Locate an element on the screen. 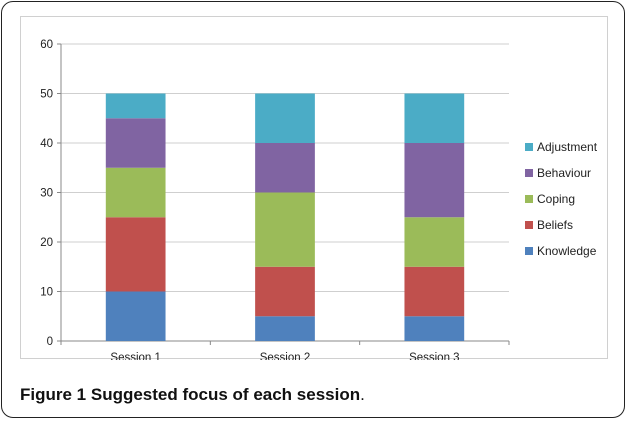  legend-swatch-coping is located at coordinates (529, 199).